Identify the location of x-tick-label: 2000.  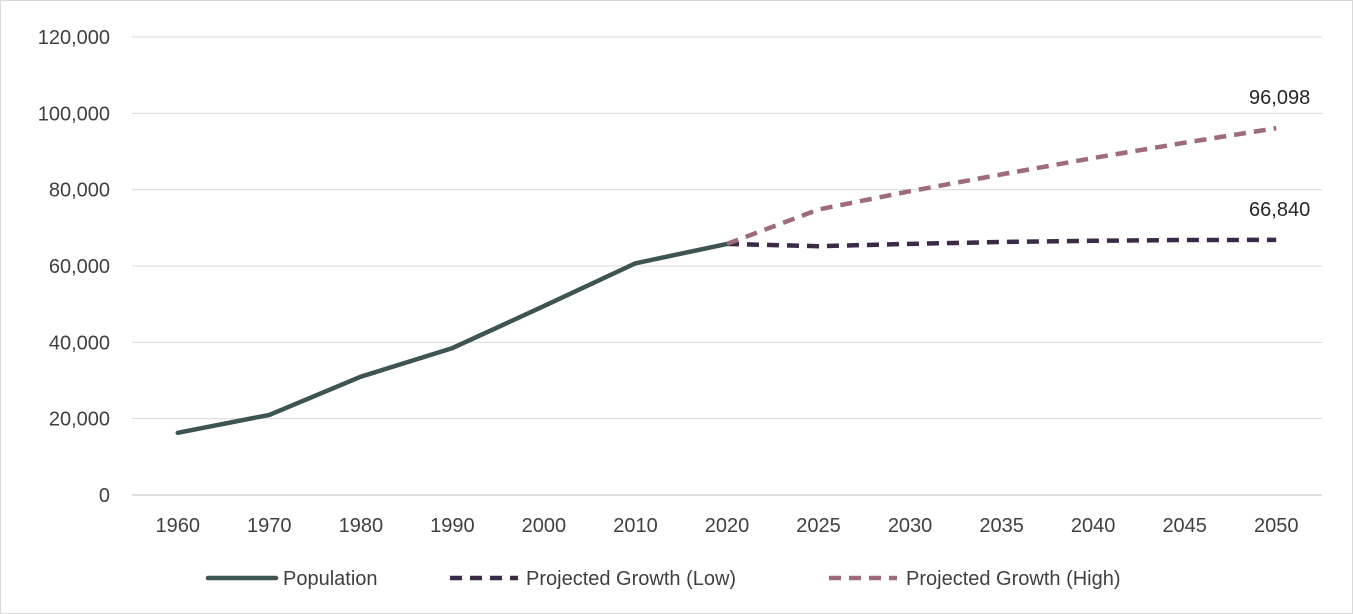
(544, 526).